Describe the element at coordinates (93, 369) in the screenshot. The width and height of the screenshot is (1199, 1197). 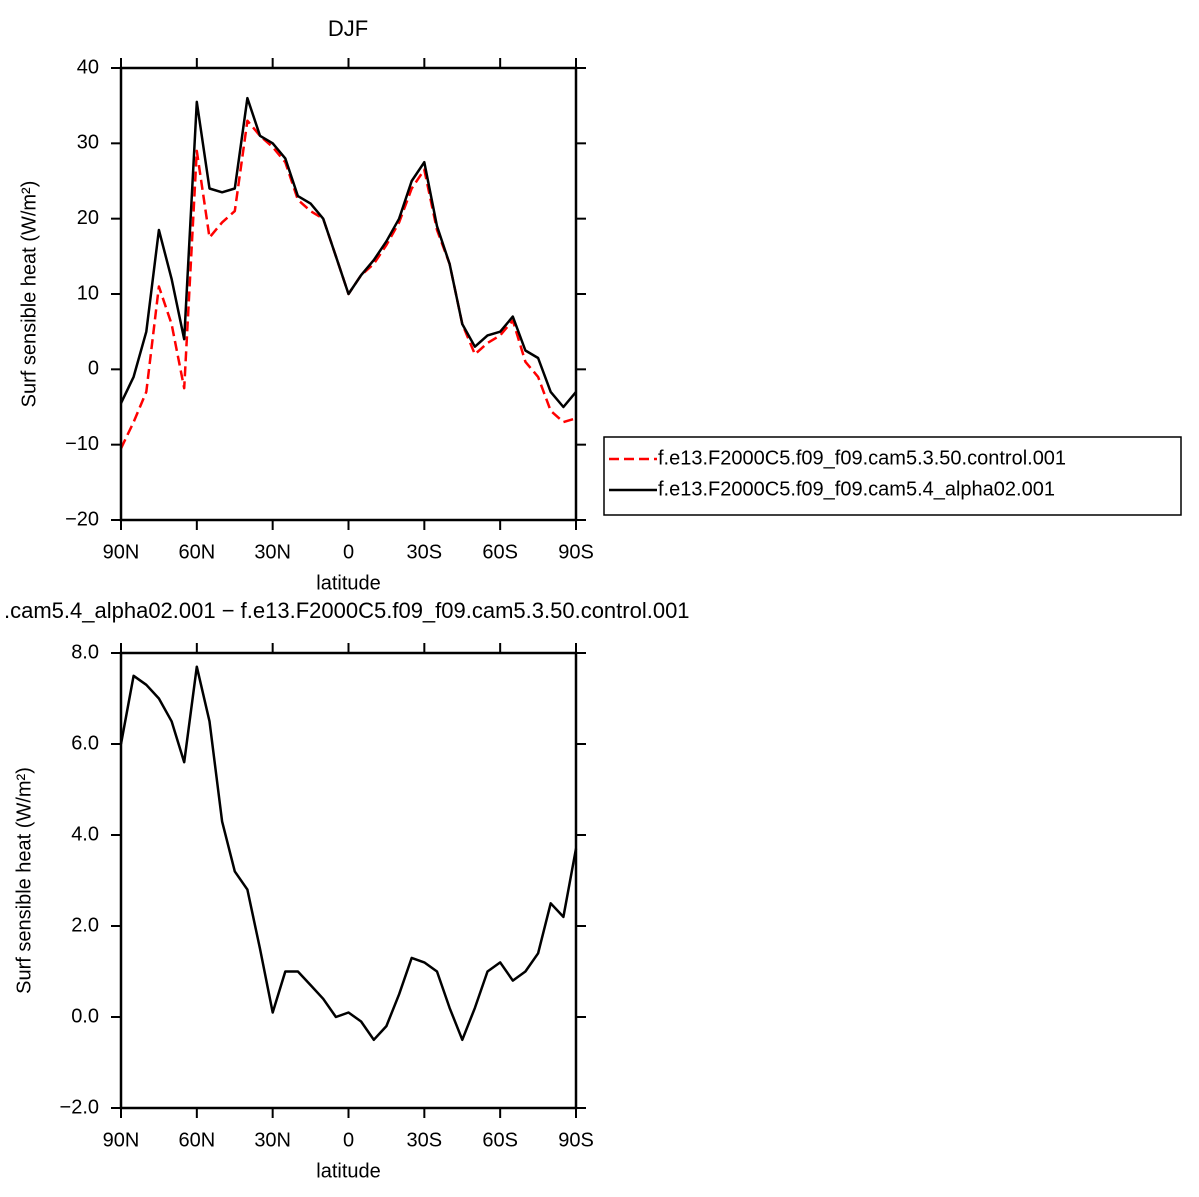
I see `y-tick-label: 0` at that location.